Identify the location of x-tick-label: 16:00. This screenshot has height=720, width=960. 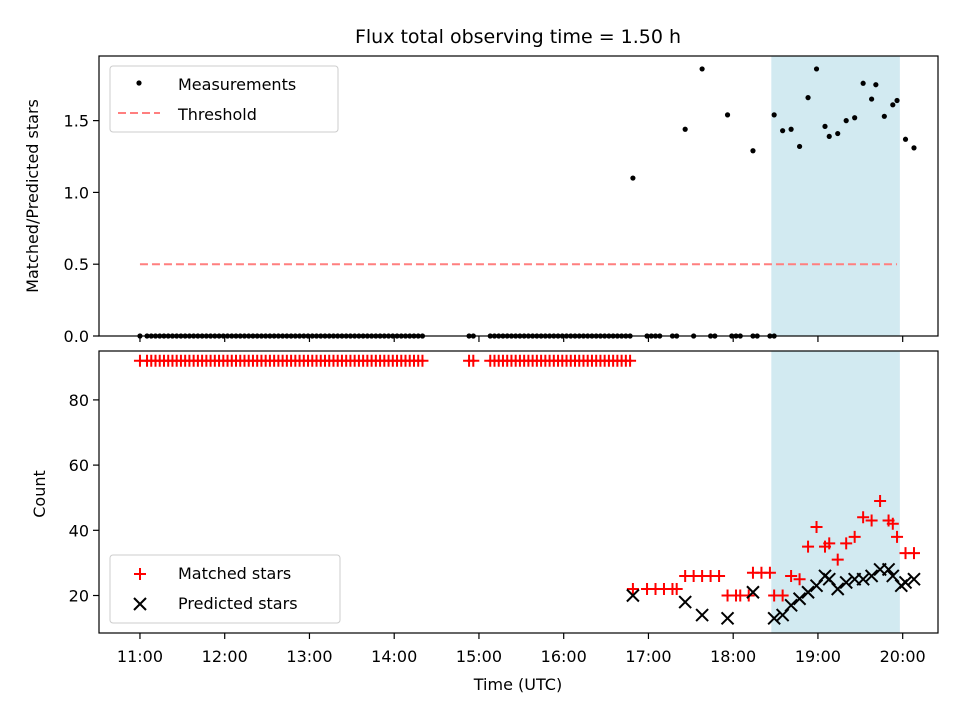
(564, 656).